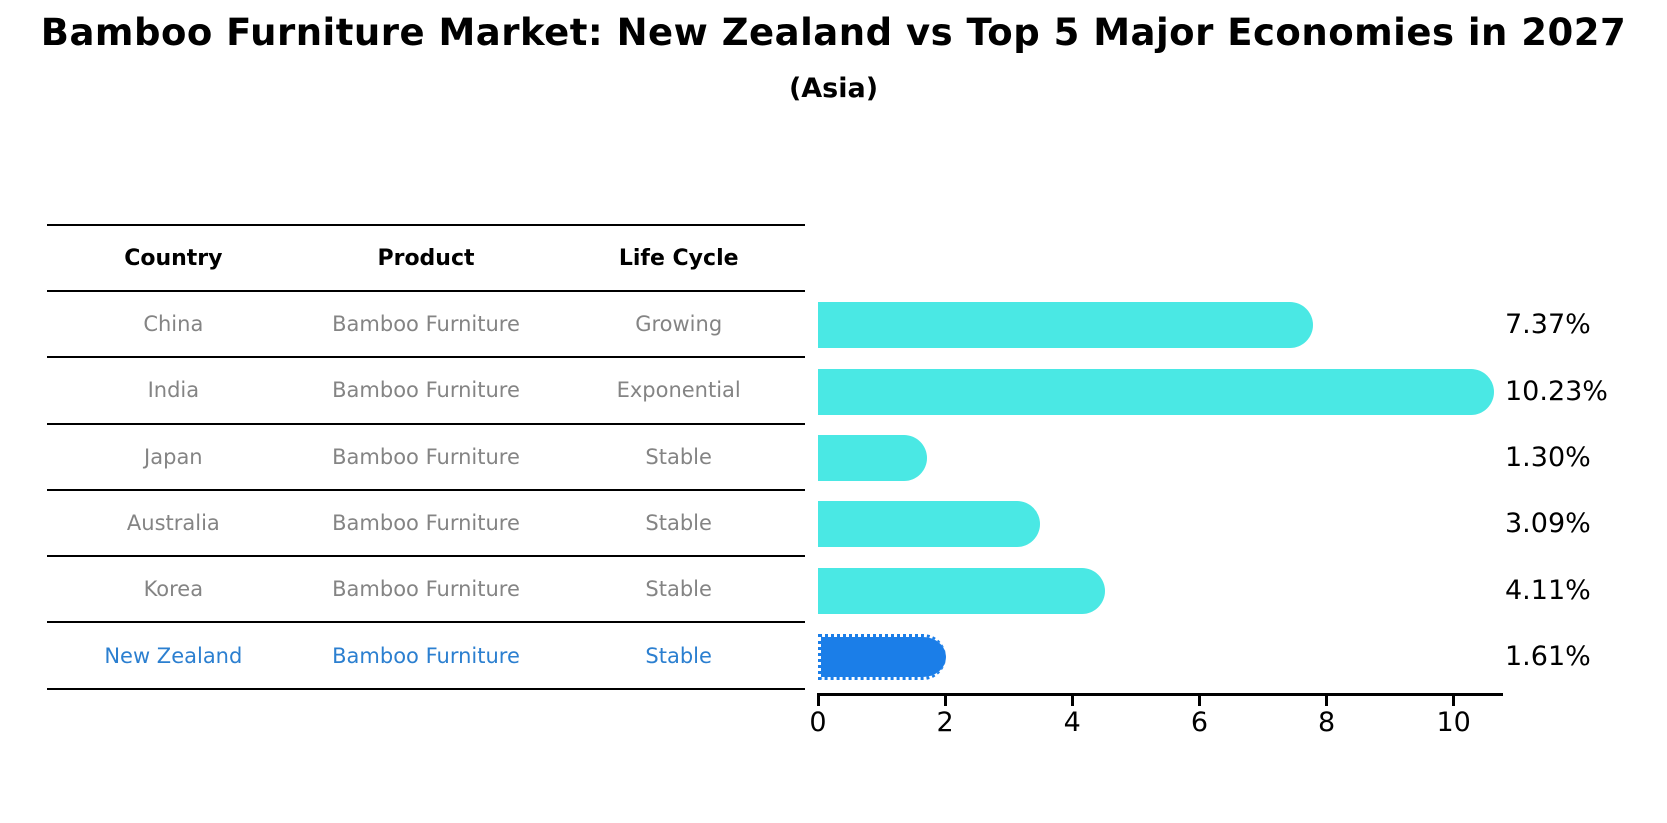 The image size is (1667, 823). Describe the element at coordinates (1199, 722) in the screenshot. I see `x-axis-tick-label-6: 6` at that location.